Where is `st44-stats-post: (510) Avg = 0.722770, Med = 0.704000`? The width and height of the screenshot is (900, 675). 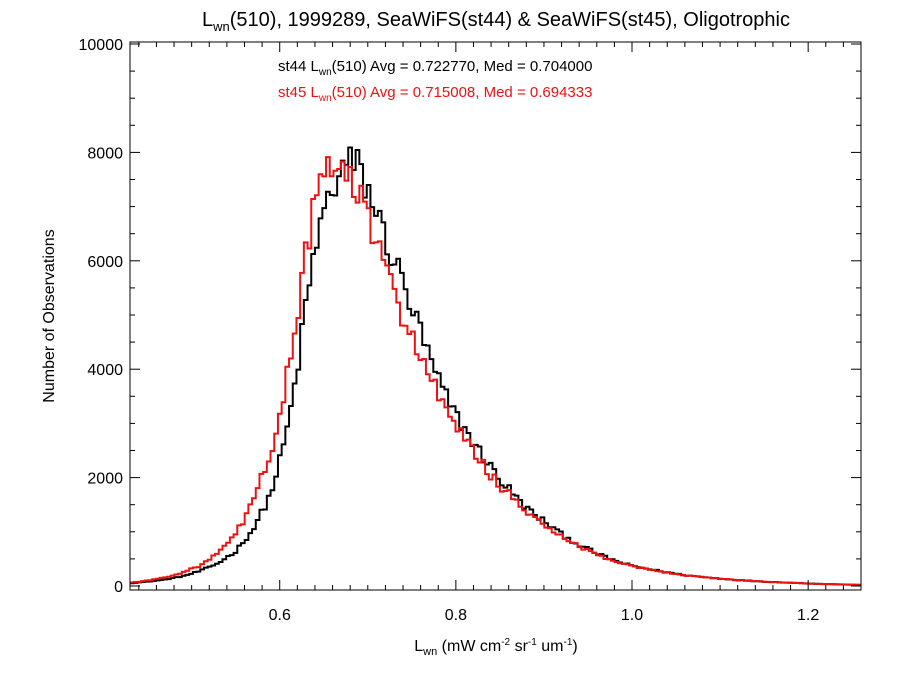 st44-stats-post: (510) Avg = 0.722770, Med = 0.704000 is located at coordinates (462, 66).